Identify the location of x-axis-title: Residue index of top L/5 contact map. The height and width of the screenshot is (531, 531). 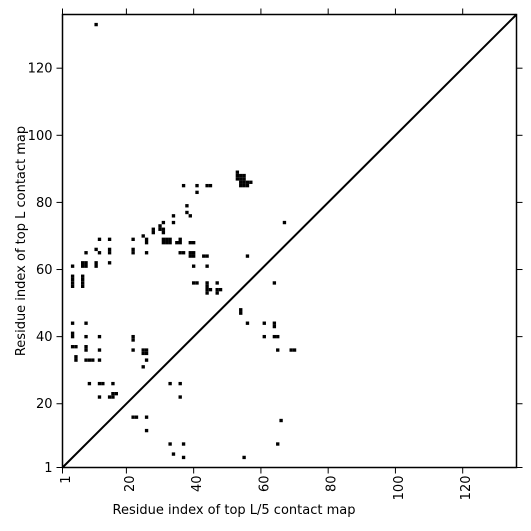
(234, 510).